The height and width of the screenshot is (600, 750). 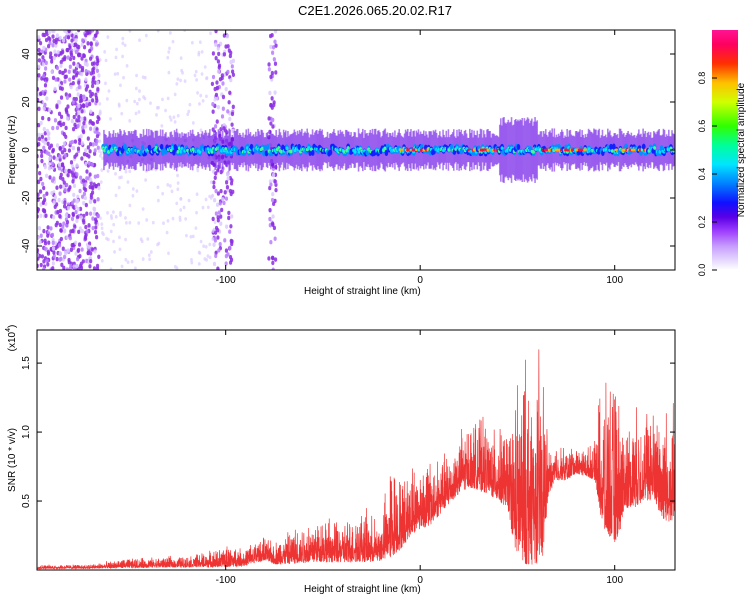 I want to click on snr-ytick-label: 1.0, so click(x=26, y=432).